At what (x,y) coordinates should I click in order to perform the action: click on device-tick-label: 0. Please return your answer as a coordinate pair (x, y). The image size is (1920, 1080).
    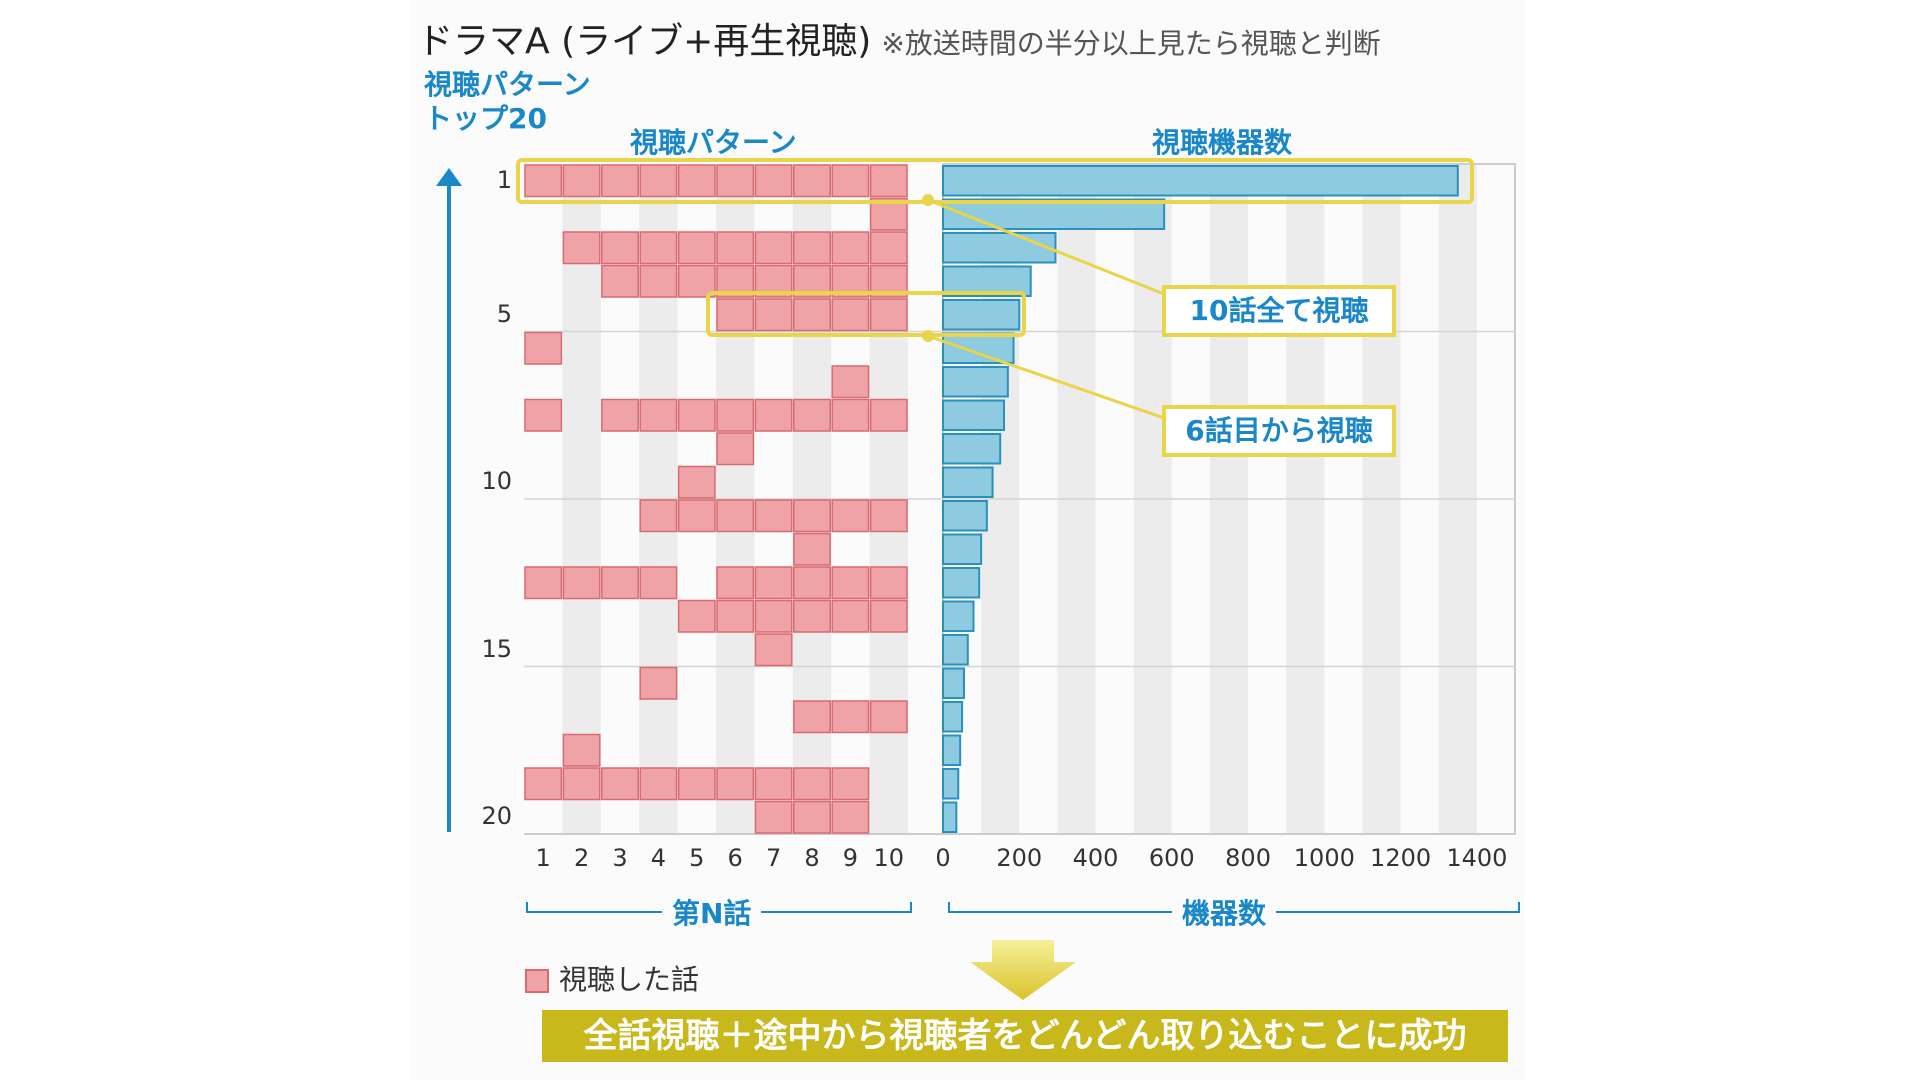
    Looking at the image, I should click on (943, 858).